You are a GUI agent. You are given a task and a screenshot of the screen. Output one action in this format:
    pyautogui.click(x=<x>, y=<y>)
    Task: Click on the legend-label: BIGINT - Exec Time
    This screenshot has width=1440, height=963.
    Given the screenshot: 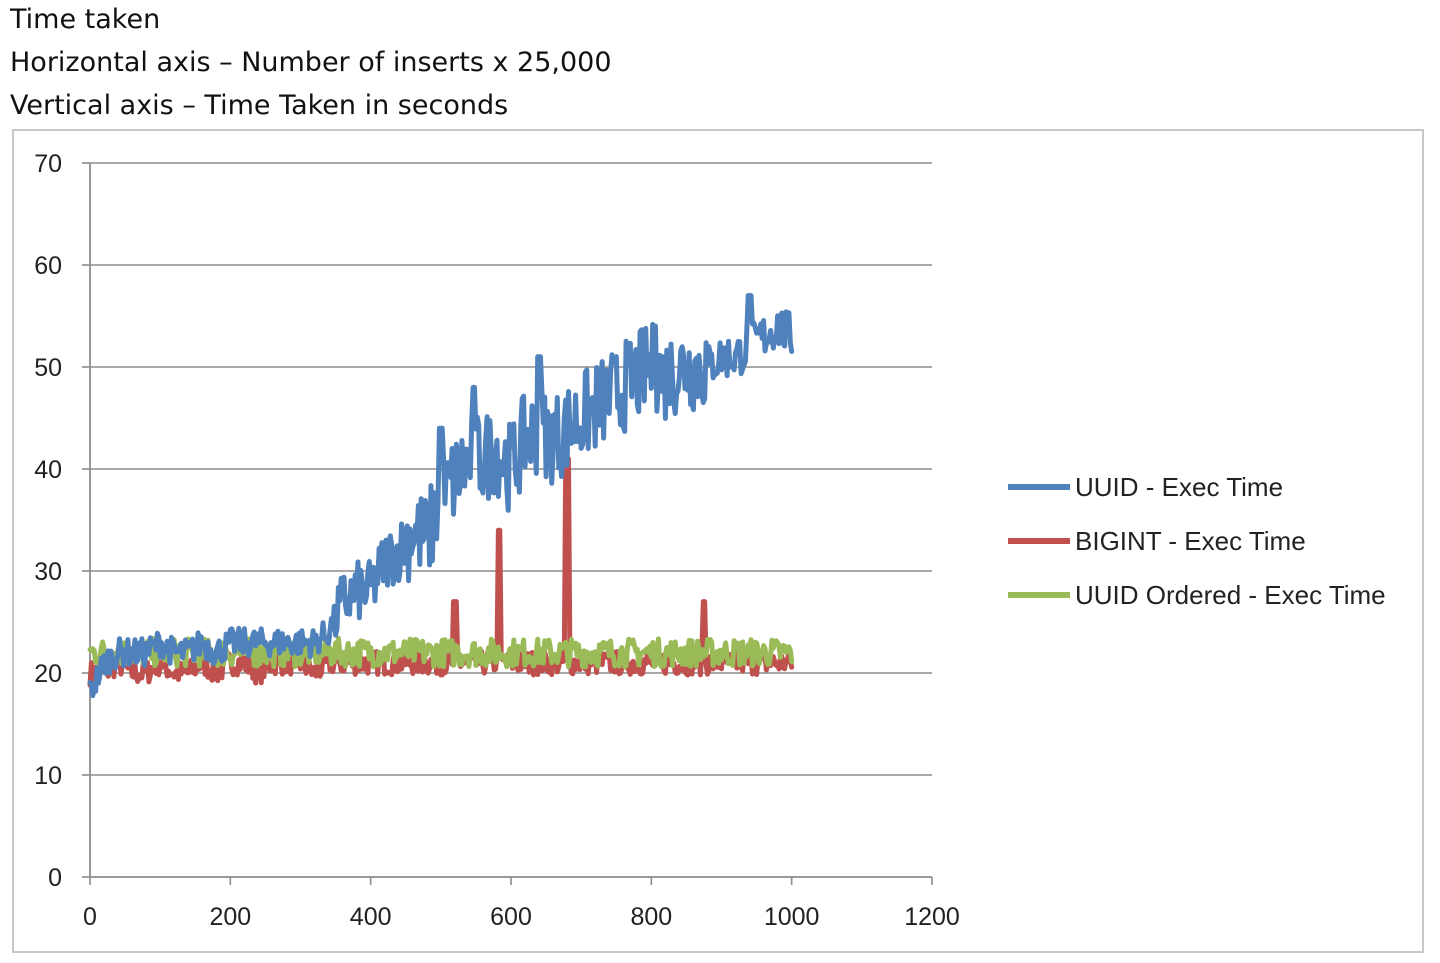 What is the action you would take?
    pyautogui.click(x=1190, y=541)
    